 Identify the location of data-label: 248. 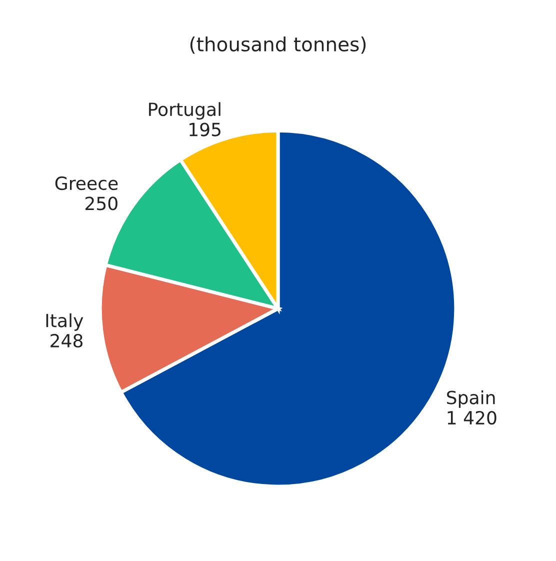
(66, 341).